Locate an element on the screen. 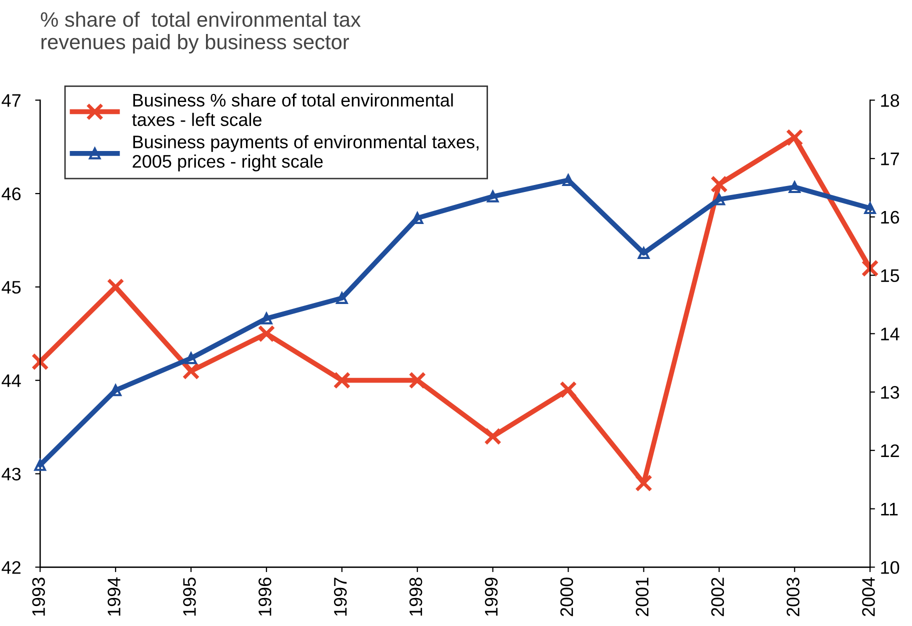 The width and height of the screenshot is (912, 626). y-tick-label: 42 is located at coordinates (11, 567).